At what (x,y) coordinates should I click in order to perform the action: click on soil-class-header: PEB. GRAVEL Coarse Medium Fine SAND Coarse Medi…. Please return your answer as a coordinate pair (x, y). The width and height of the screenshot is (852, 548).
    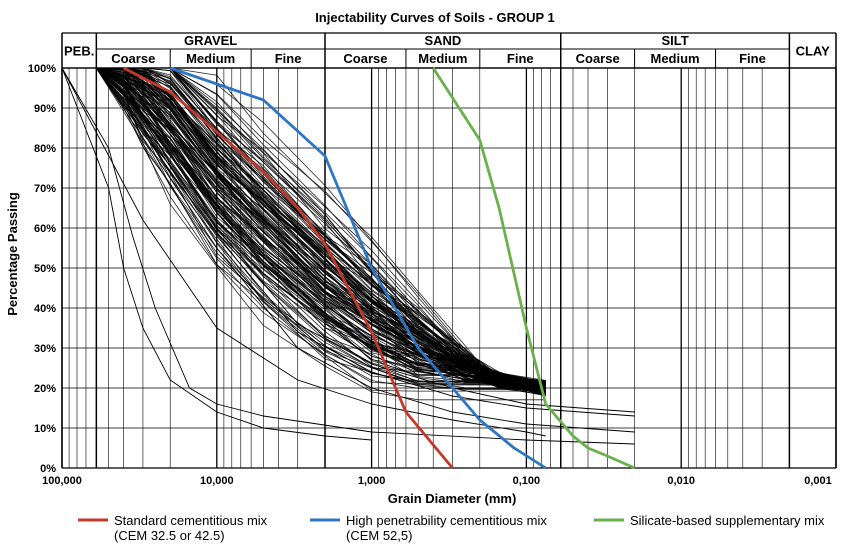
    Looking at the image, I should click on (449, 50).